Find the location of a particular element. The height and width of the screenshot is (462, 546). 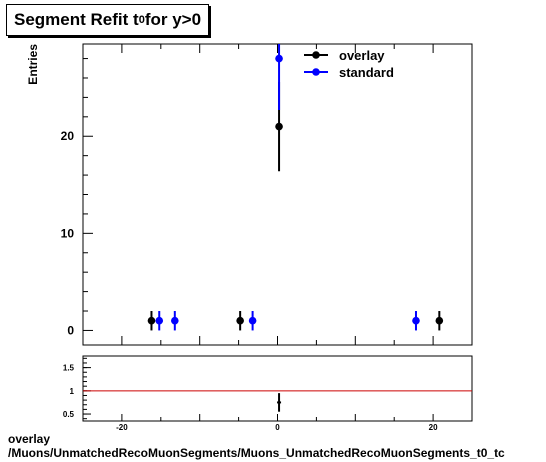

ratio-y-tick-label: 1.5 is located at coordinates (69, 368).